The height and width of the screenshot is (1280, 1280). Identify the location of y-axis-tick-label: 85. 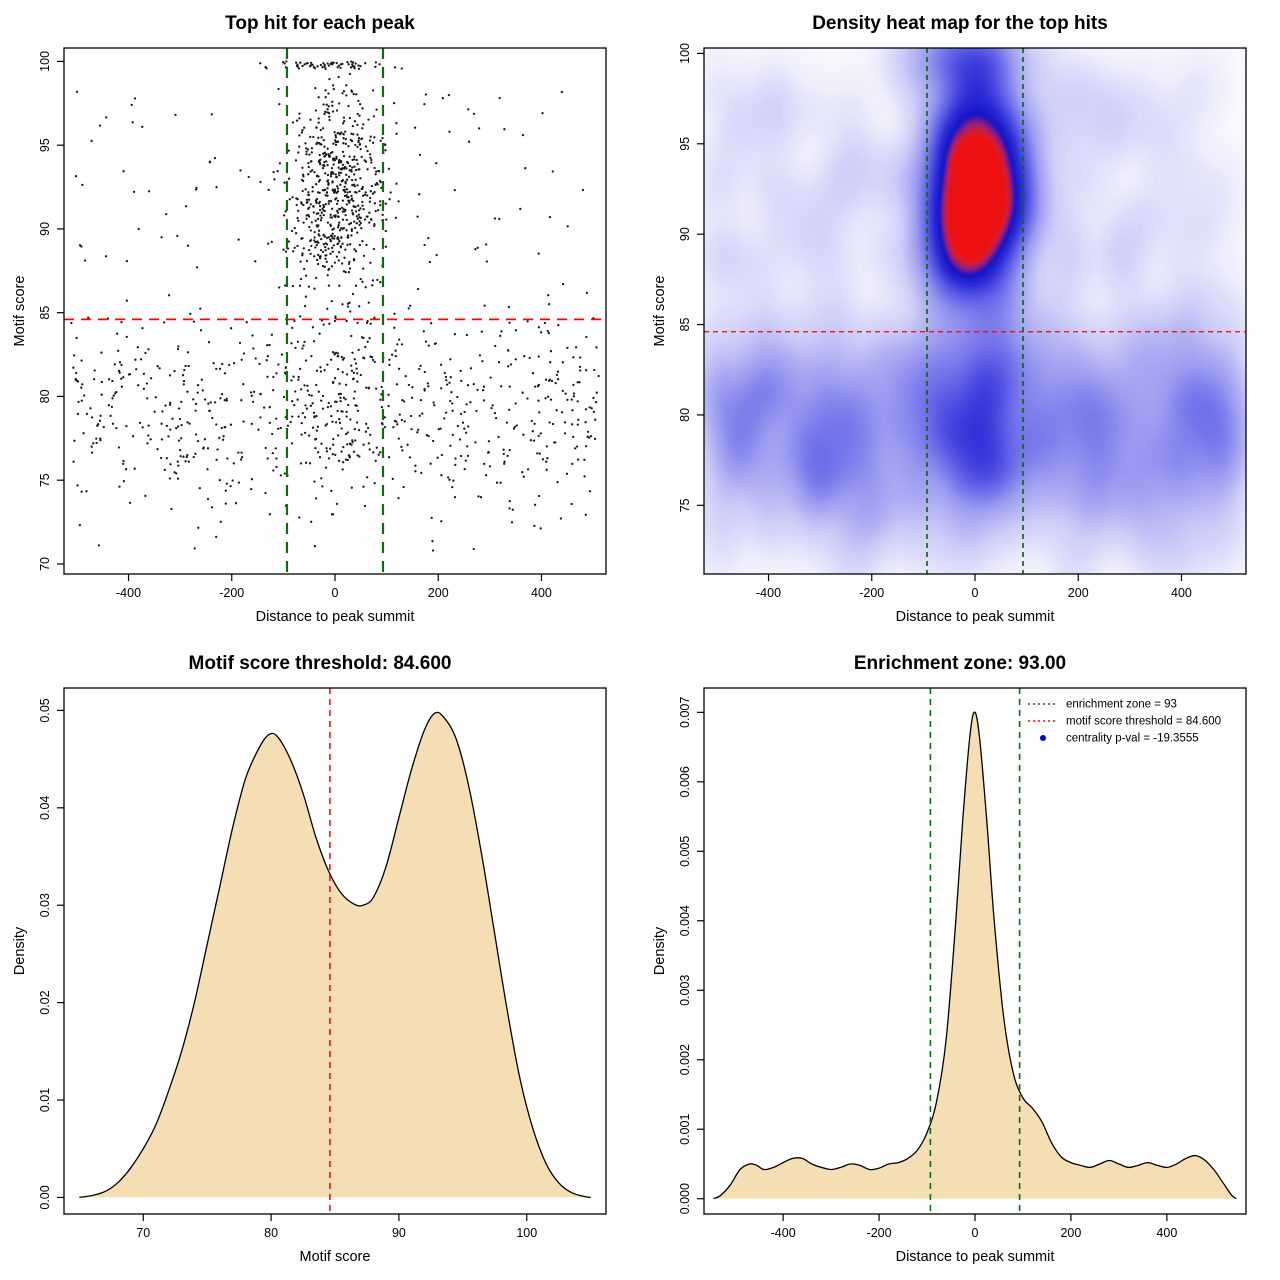
(45, 313).